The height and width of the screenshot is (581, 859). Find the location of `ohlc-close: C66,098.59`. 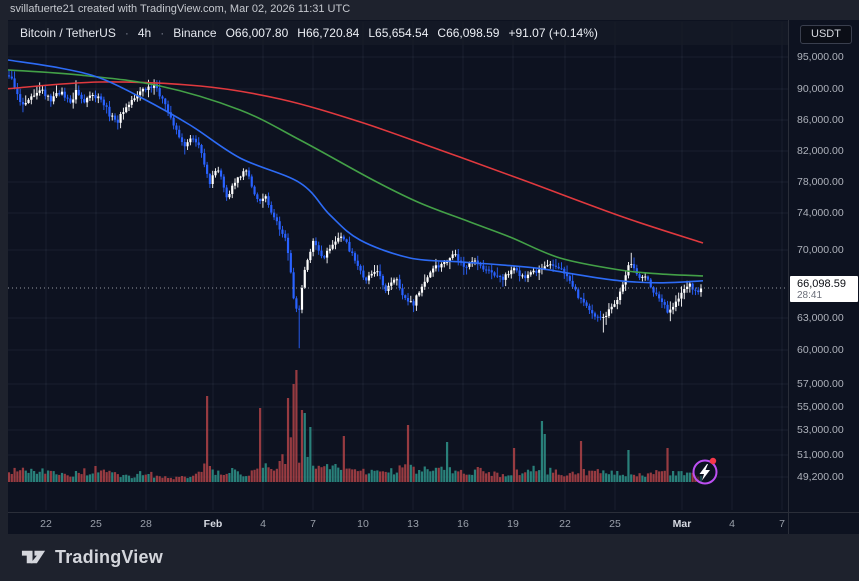

ohlc-close: C66,098.59 is located at coordinates (468, 33).